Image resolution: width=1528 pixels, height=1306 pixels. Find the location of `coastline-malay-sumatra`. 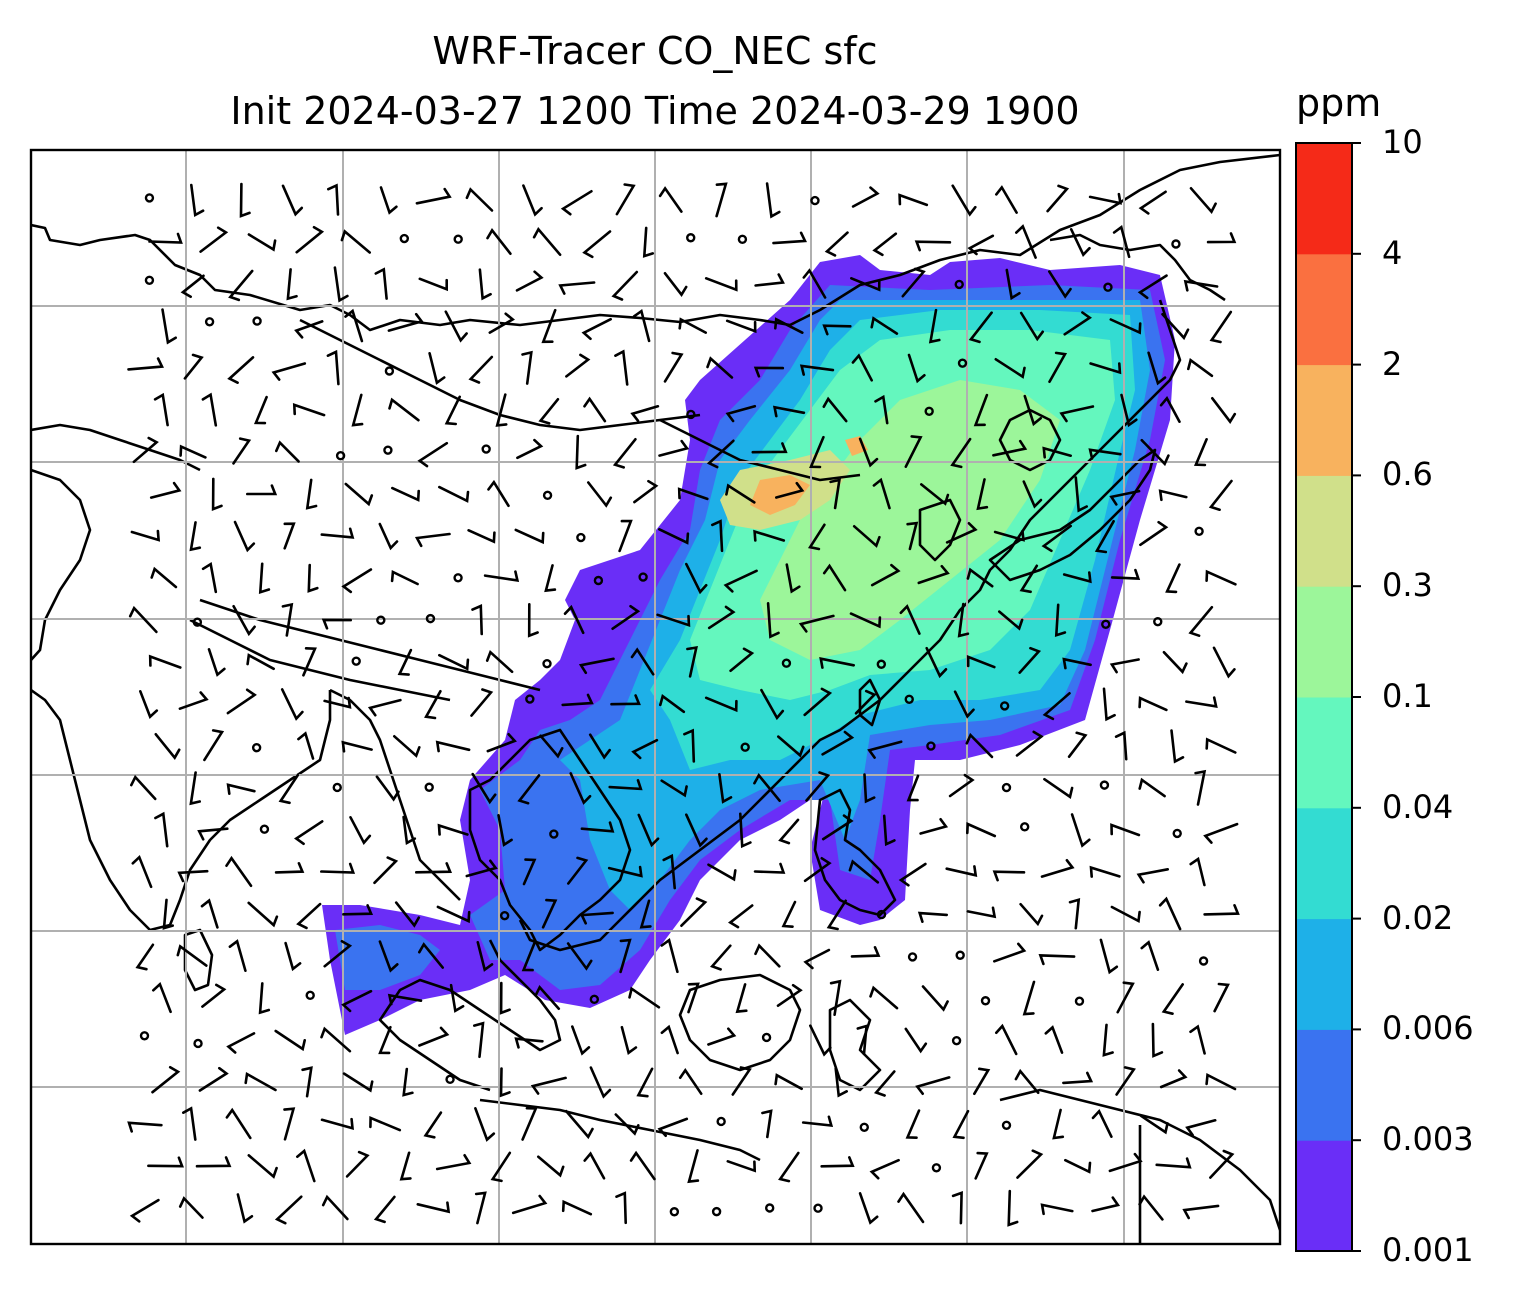

coastline-malay-sumatra is located at coordinates (470, 1015).